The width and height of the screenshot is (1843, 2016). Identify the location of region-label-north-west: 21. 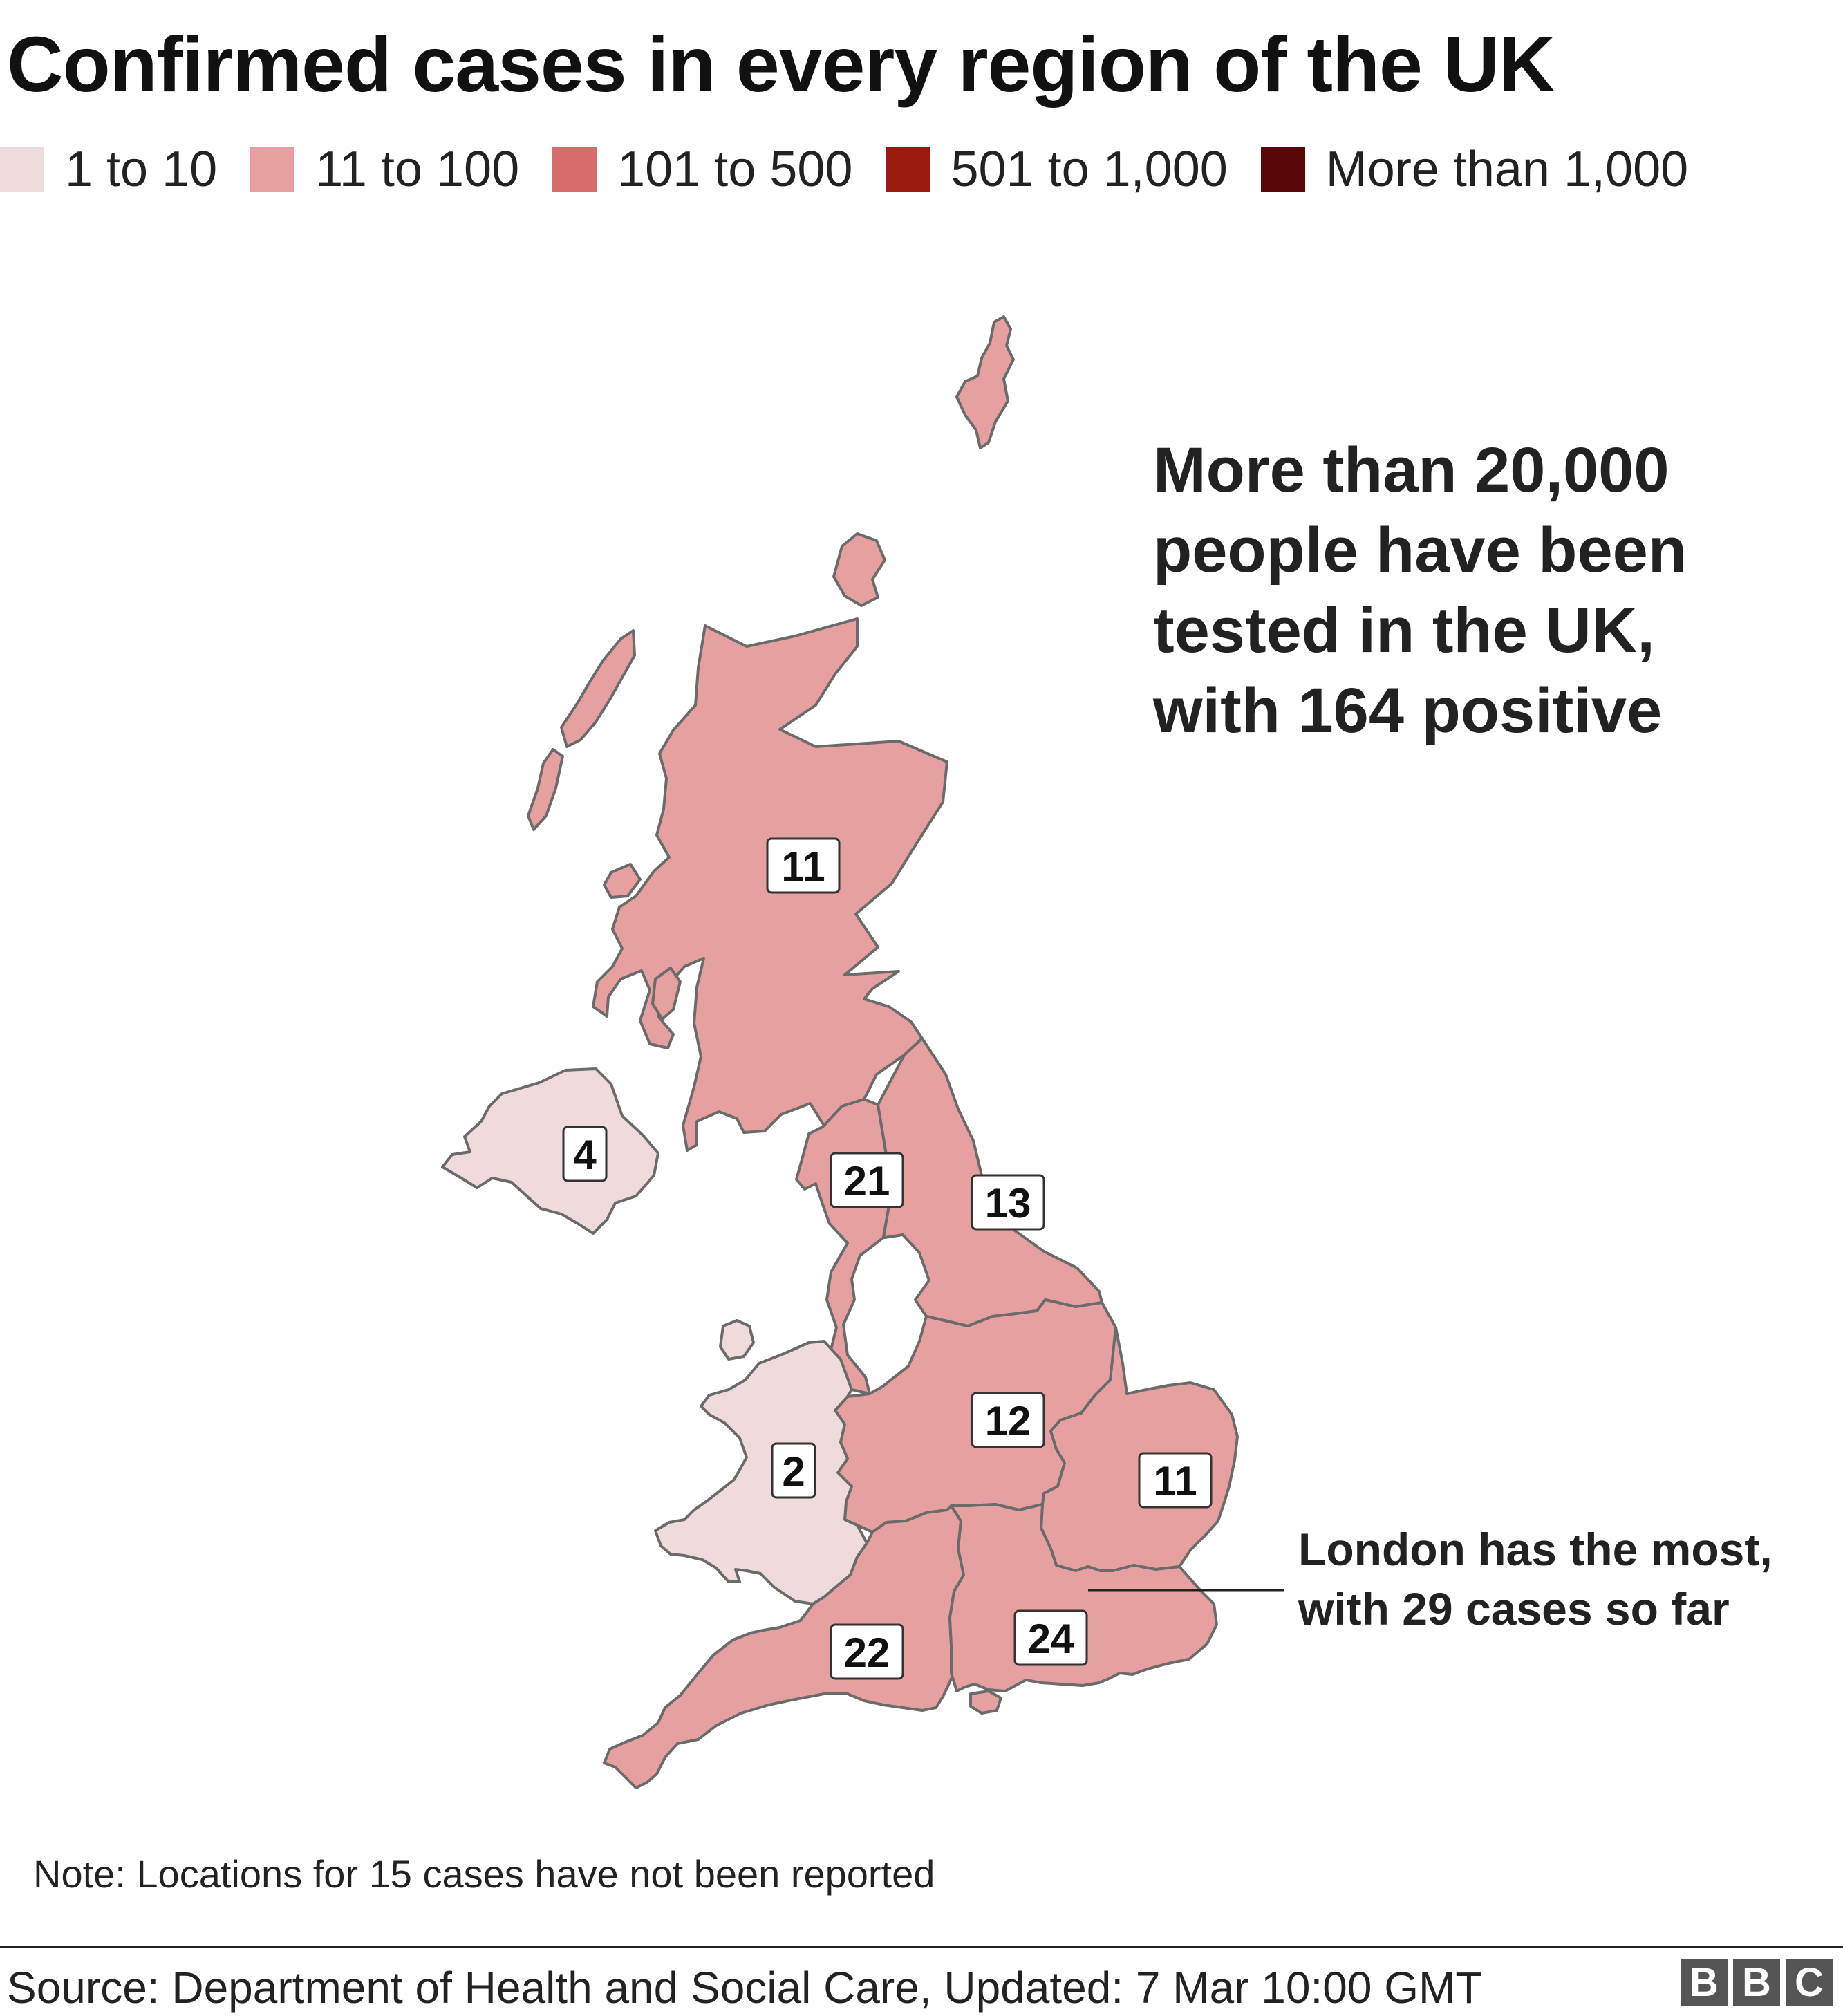
(867, 1180).